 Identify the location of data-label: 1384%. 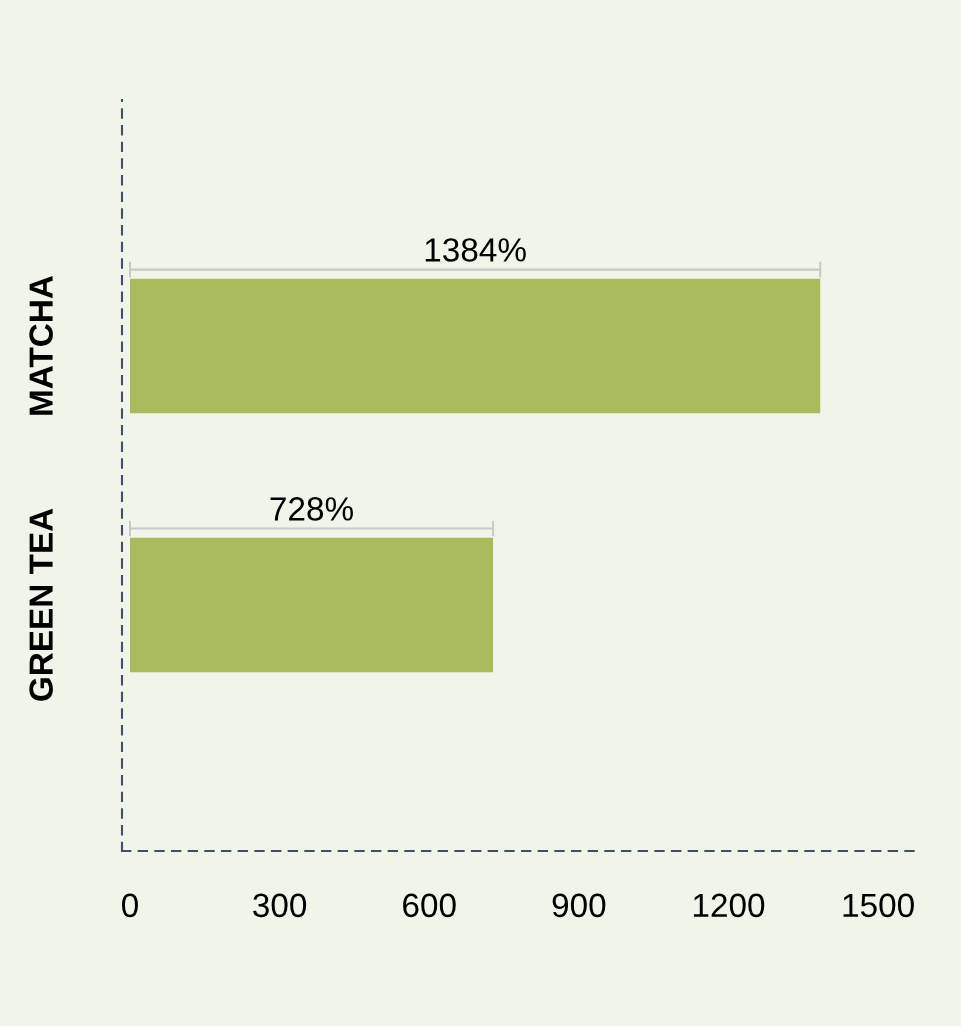
(475, 250).